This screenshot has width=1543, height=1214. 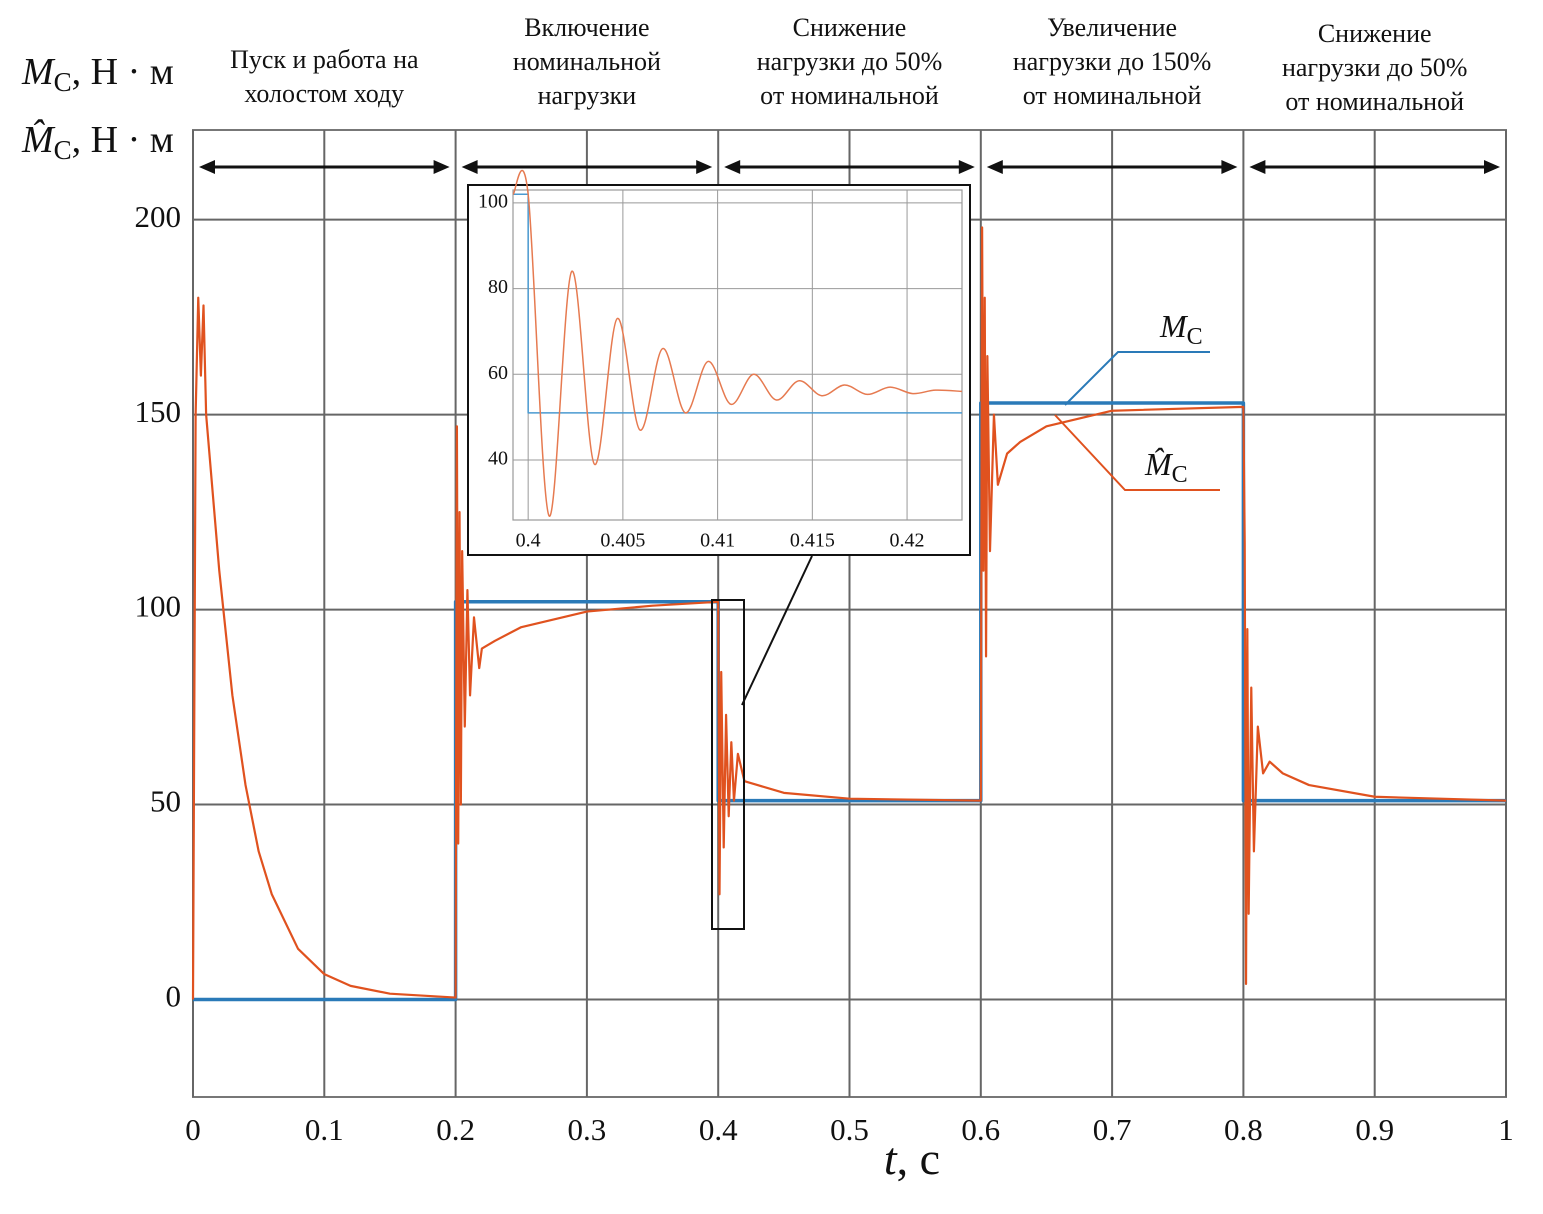 What do you see at coordinates (38, 139) in the screenshot?
I see `y-axis-symbol: M̂` at bounding box center [38, 139].